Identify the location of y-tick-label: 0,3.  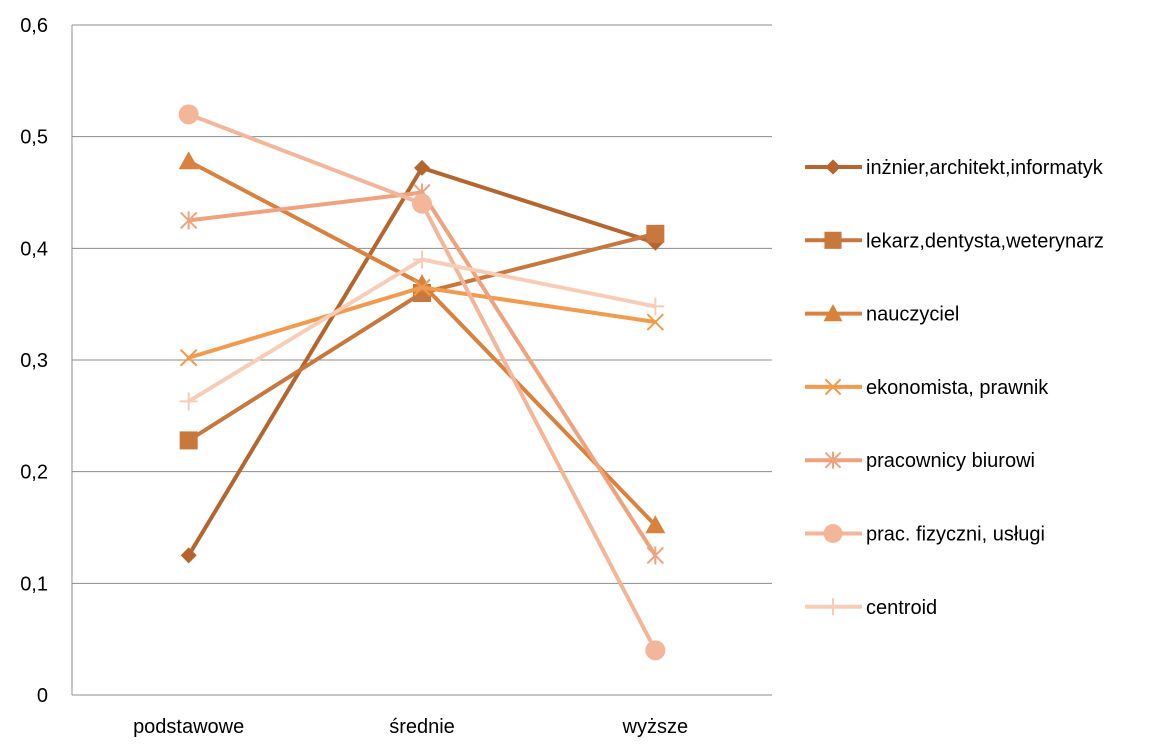
(34, 361).